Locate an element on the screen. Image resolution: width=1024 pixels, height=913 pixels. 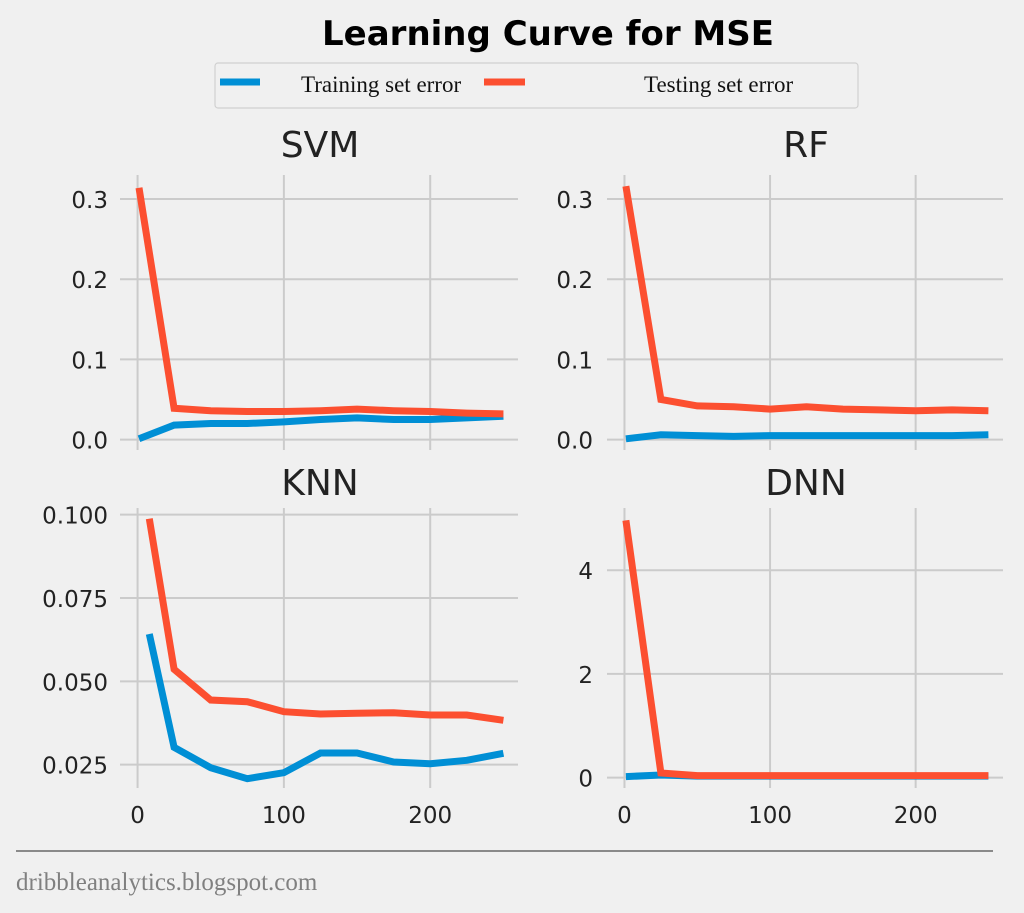
chart-title: Learning Curve for MSE is located at coordinates (548, 34).